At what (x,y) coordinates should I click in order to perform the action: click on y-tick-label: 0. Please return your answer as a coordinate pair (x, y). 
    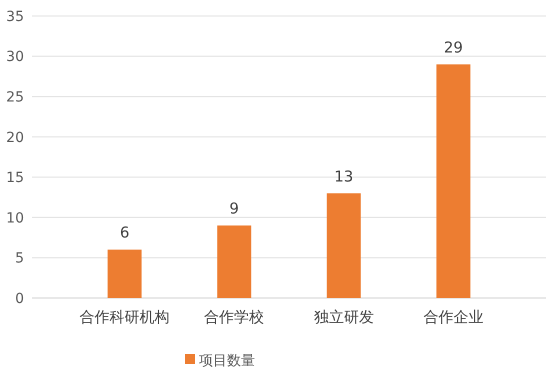
    Looking at the image, I should click on (19, 298).